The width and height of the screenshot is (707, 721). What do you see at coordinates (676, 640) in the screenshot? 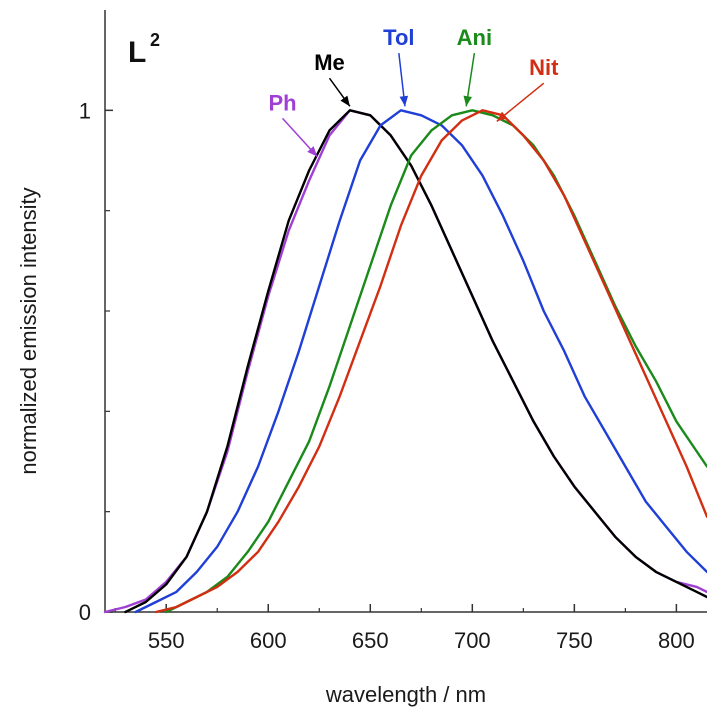
I see `x-tick-label: 800` at bounding box center [676, 640].